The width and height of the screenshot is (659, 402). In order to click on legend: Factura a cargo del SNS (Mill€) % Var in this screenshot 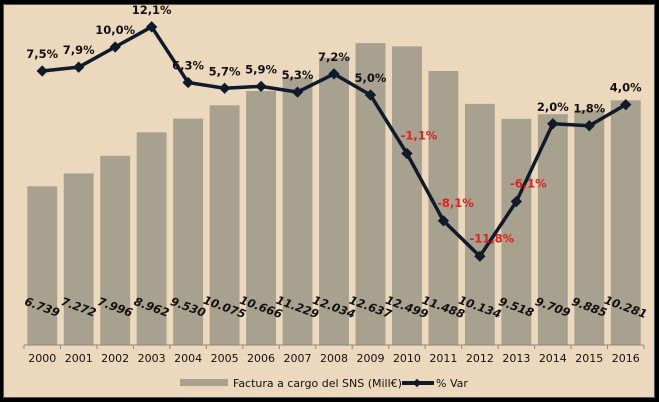, I will do `click(324, 383)`.